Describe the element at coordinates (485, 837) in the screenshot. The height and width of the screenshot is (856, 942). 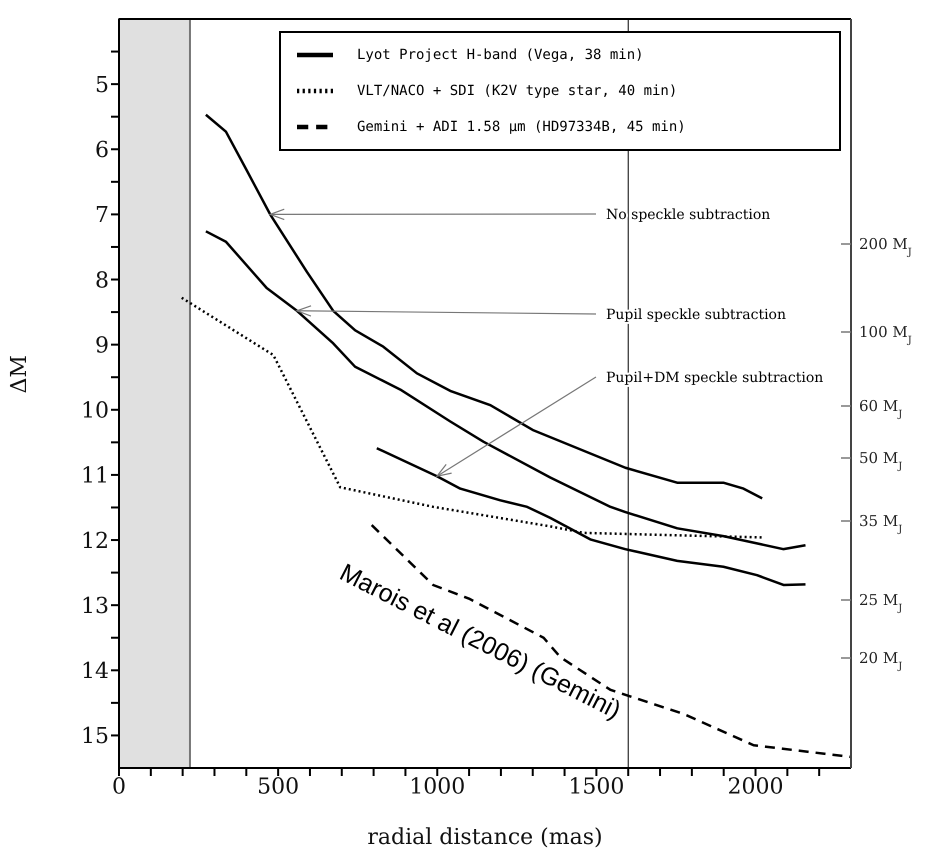
I see `x-axis-title: radial distance (mas)` at that location.